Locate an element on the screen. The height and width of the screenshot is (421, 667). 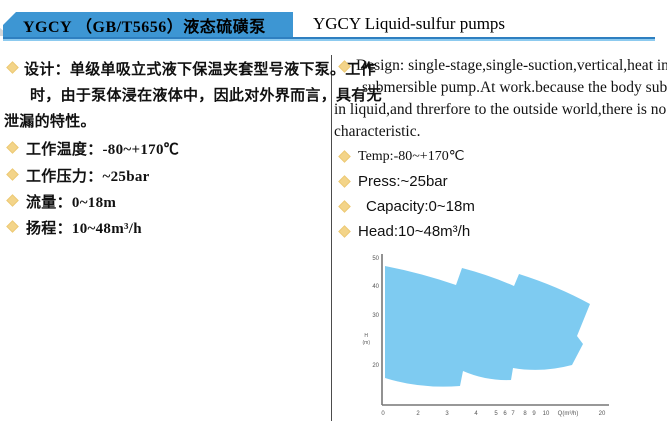
design-en-line-4: characteristic. is located at coordinates (377, 131).